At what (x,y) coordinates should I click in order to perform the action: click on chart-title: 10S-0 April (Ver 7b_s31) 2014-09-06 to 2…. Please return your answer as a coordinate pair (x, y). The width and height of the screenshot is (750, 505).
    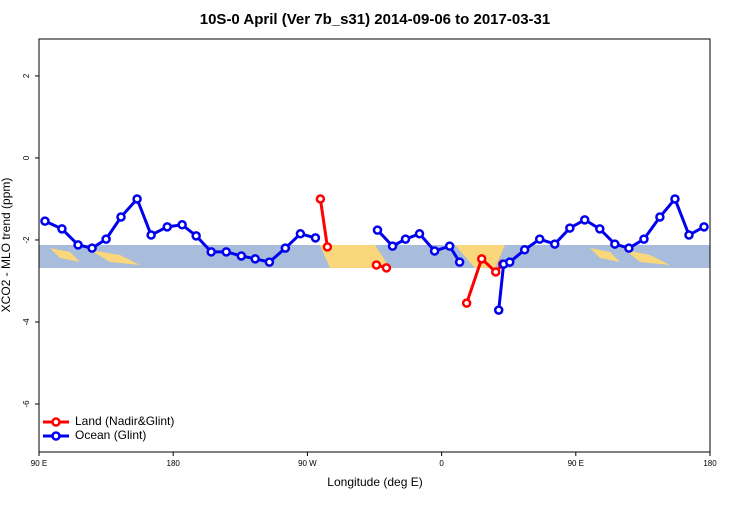
    Looking at the image, I should click on (375, 19).